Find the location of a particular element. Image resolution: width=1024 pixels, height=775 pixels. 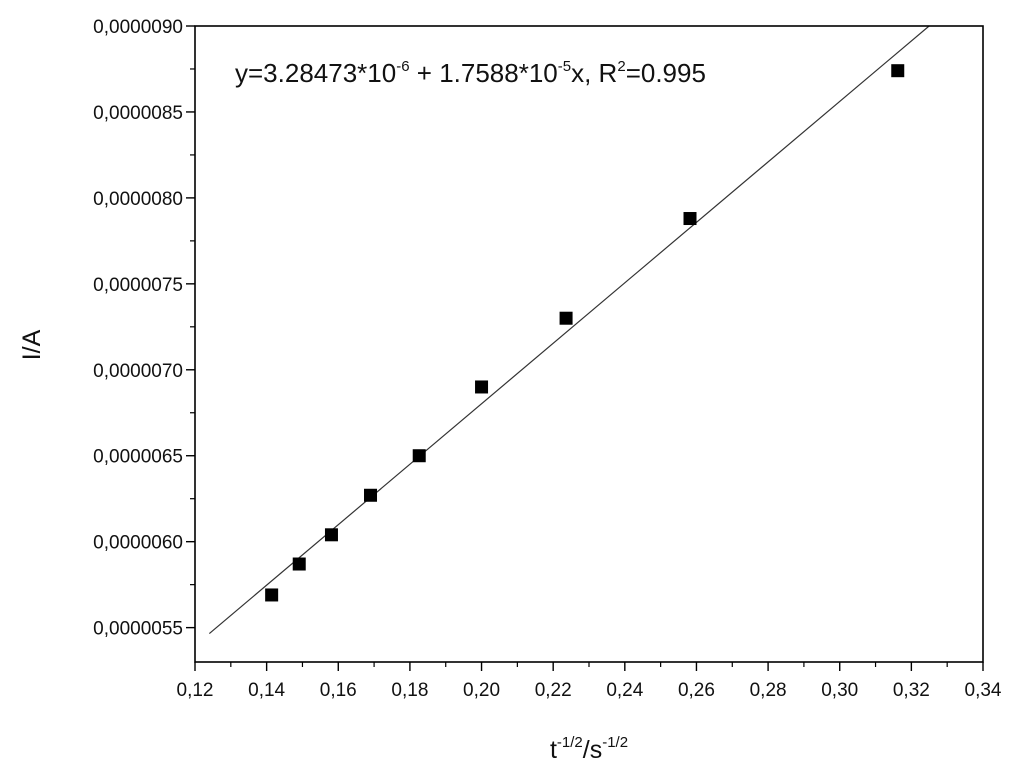

x-tick-label: 0,26 is located at coordinates (696, 690).